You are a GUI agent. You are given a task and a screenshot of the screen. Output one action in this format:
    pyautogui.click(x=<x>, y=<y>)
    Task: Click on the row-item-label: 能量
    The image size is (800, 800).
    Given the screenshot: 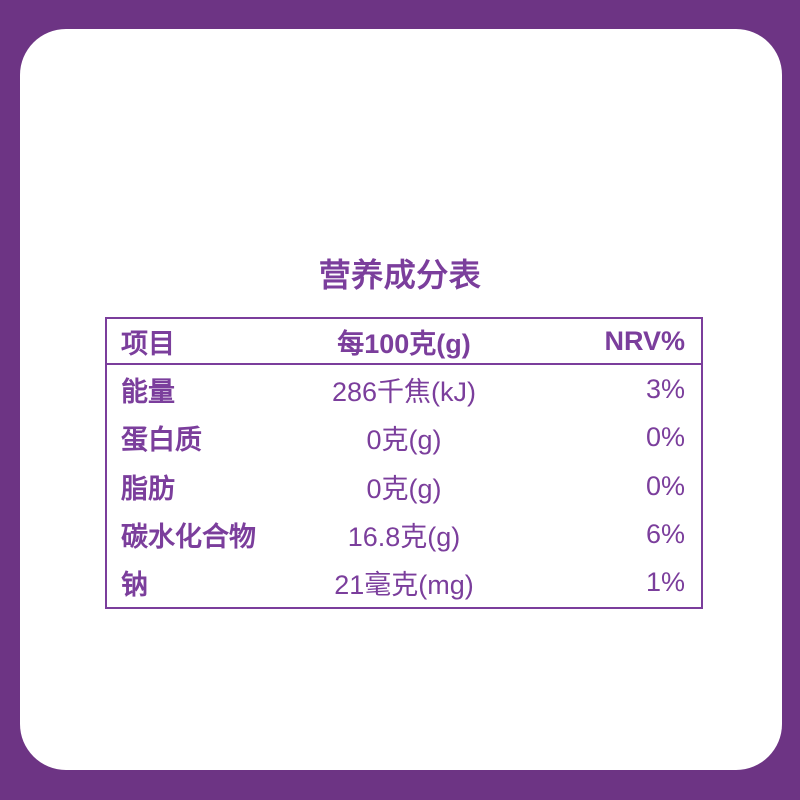 What is the action you would take?
    pyautogui.click(x=148, y=391)
    